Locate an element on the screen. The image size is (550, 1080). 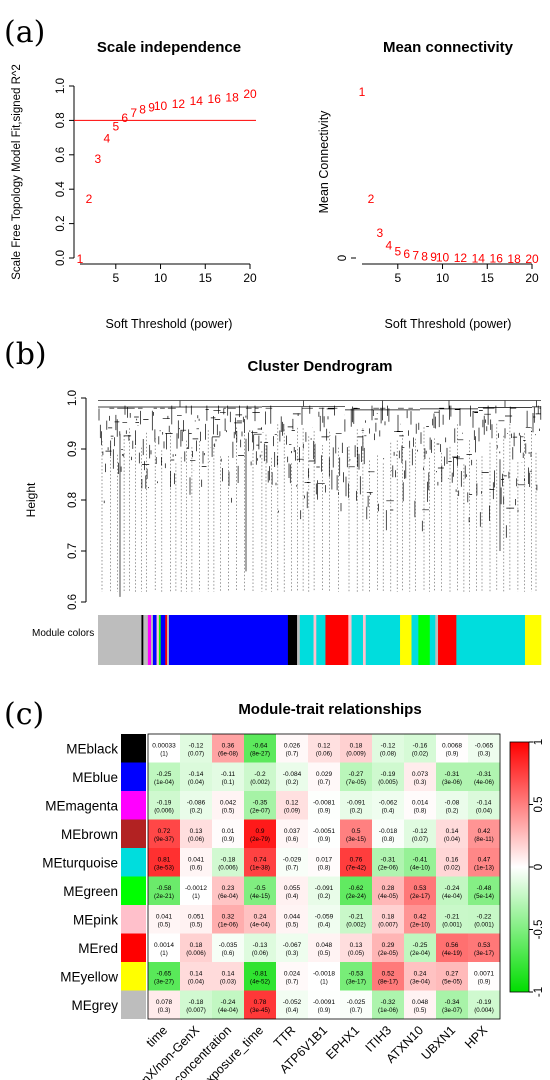
heatmap-cell-value: 0.23 is located at coordinates (228, 888).